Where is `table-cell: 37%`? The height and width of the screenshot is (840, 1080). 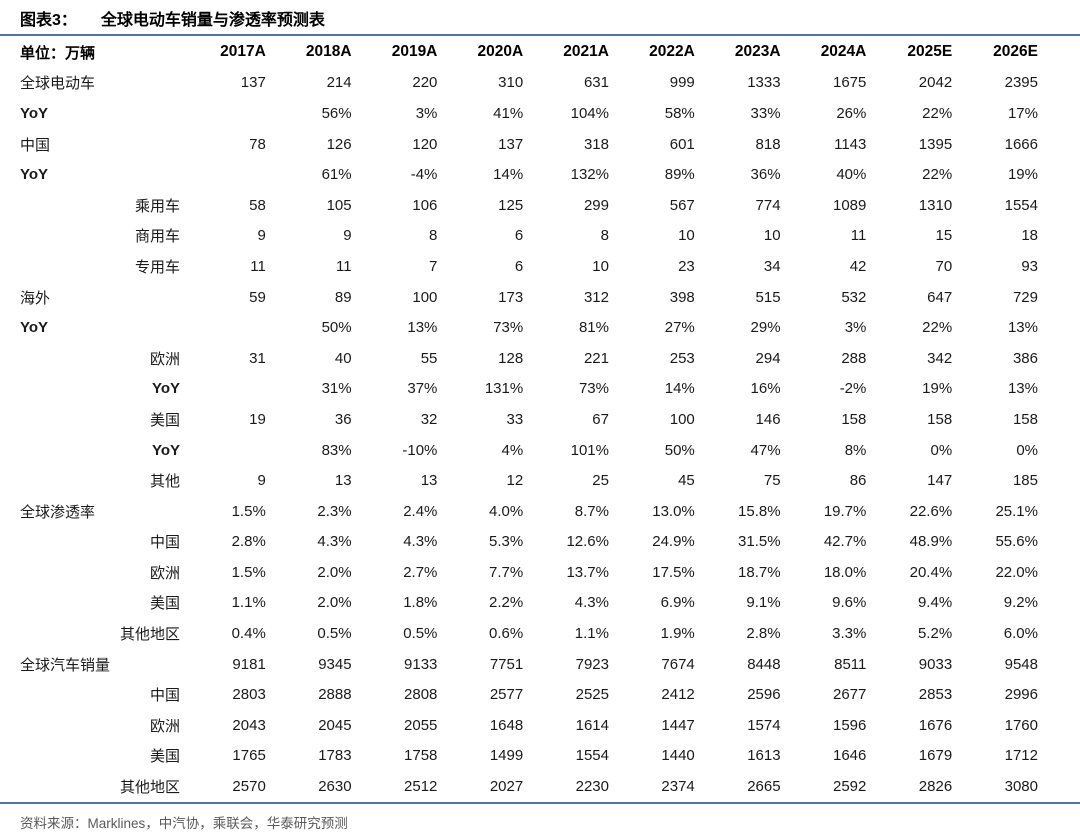 table-cell: 37% is located at coordinates (422, 389).